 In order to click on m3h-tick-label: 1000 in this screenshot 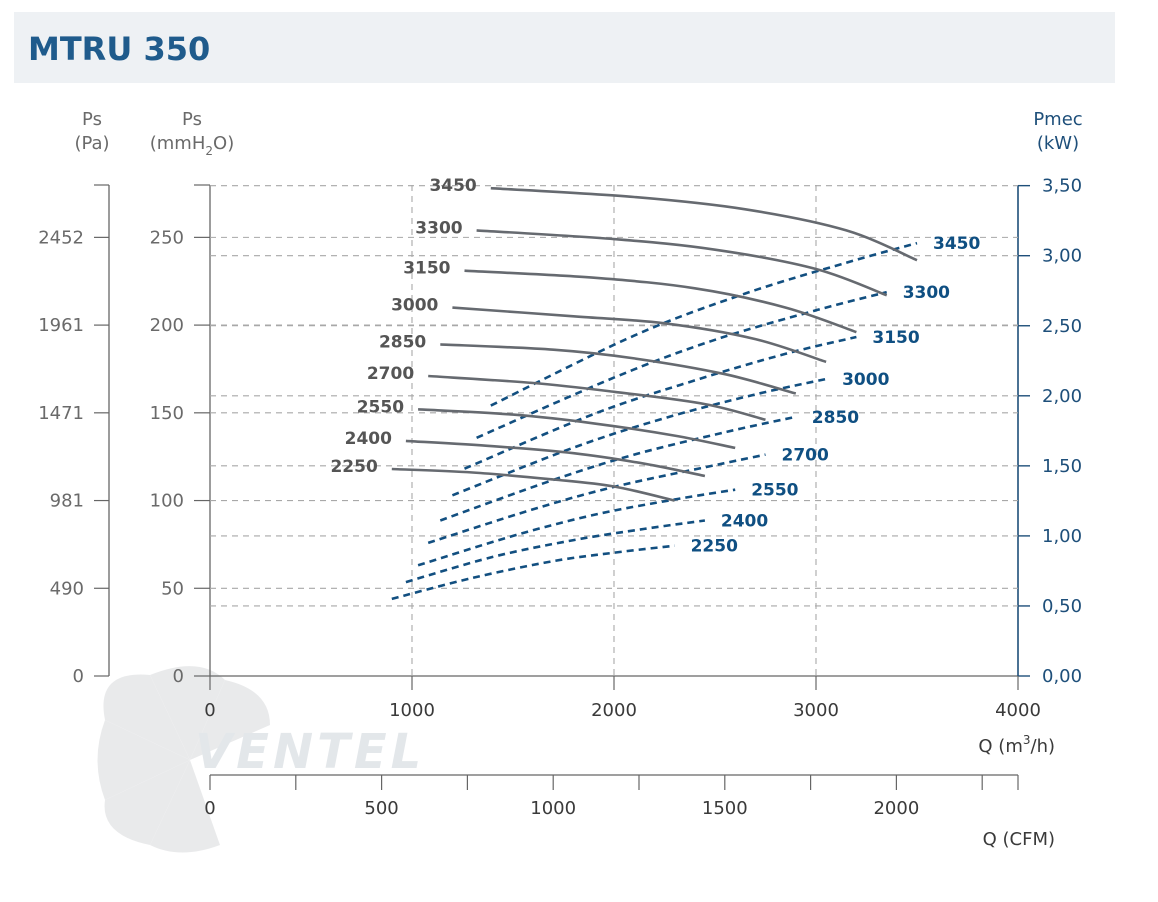, I will do `click(412, 710)`.